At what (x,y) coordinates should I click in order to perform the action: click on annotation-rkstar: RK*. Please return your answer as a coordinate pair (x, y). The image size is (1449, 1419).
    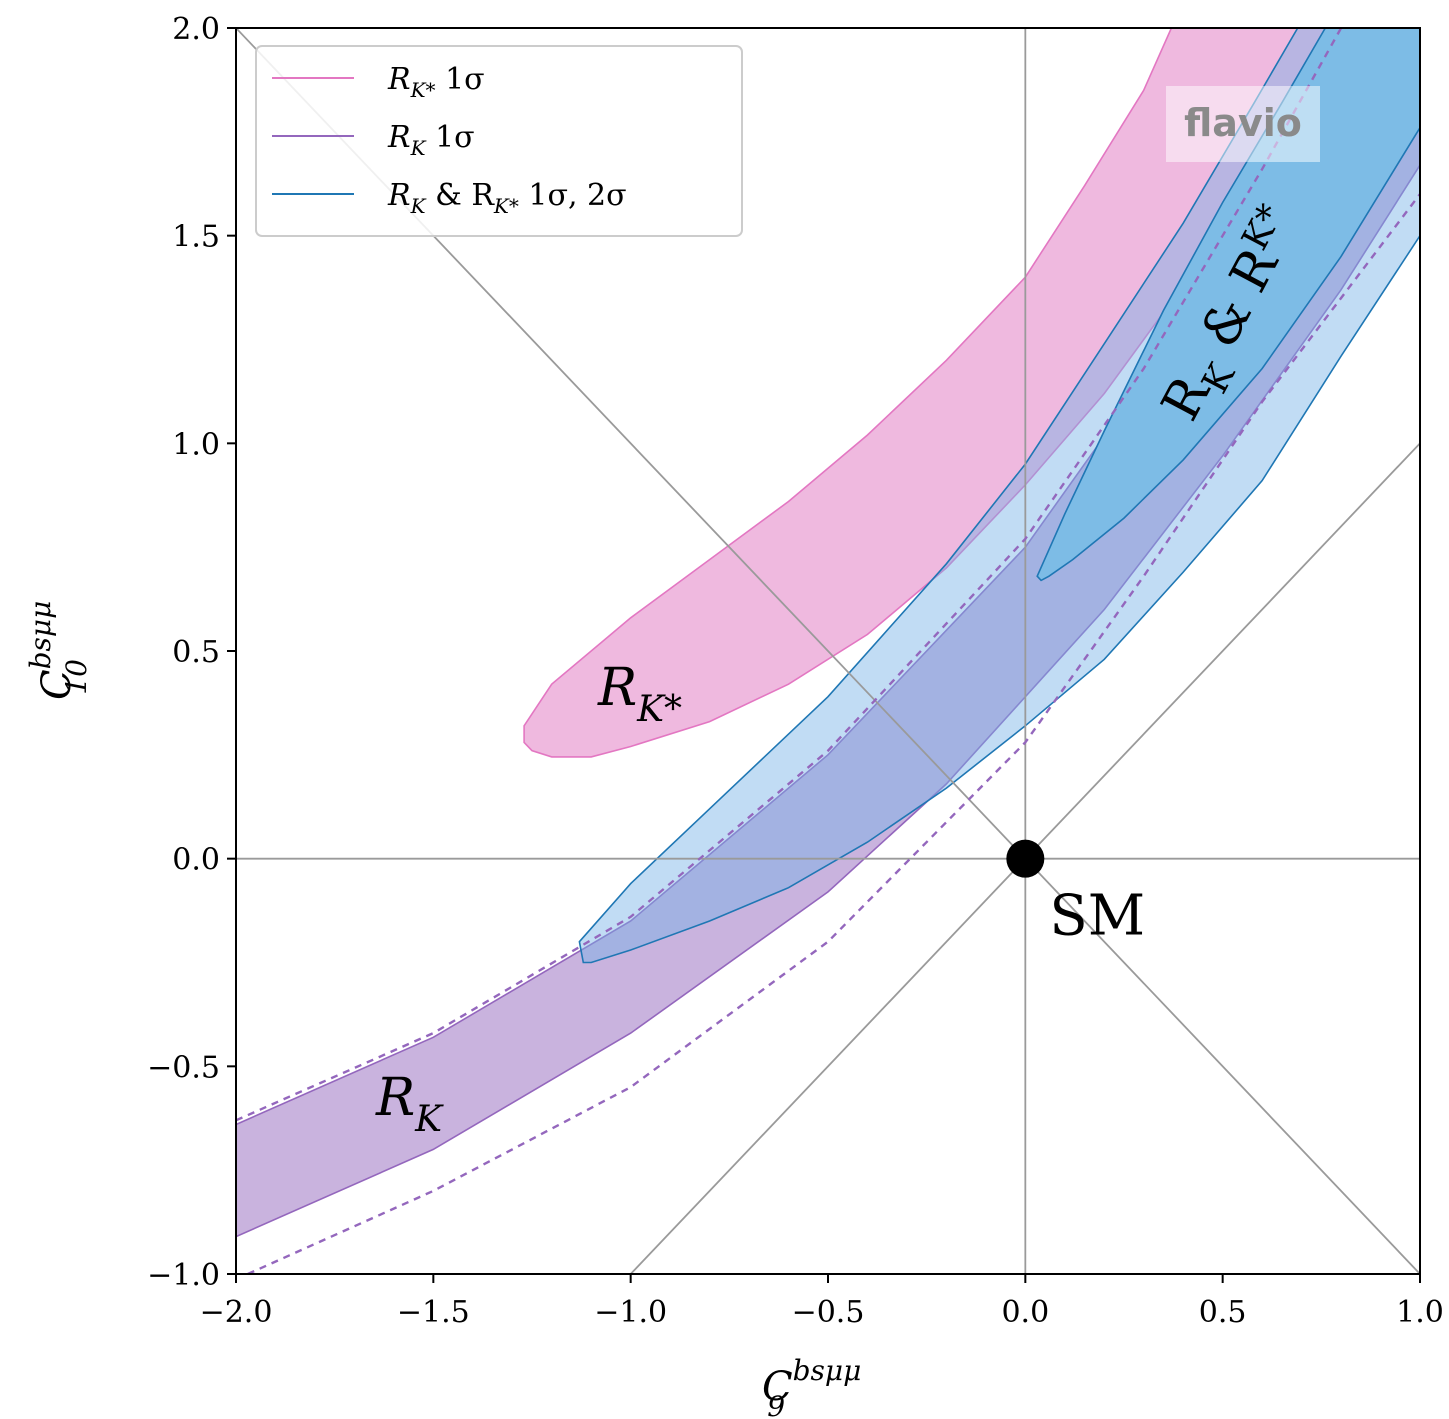
    Looking at the image, I should click on (639, 694).